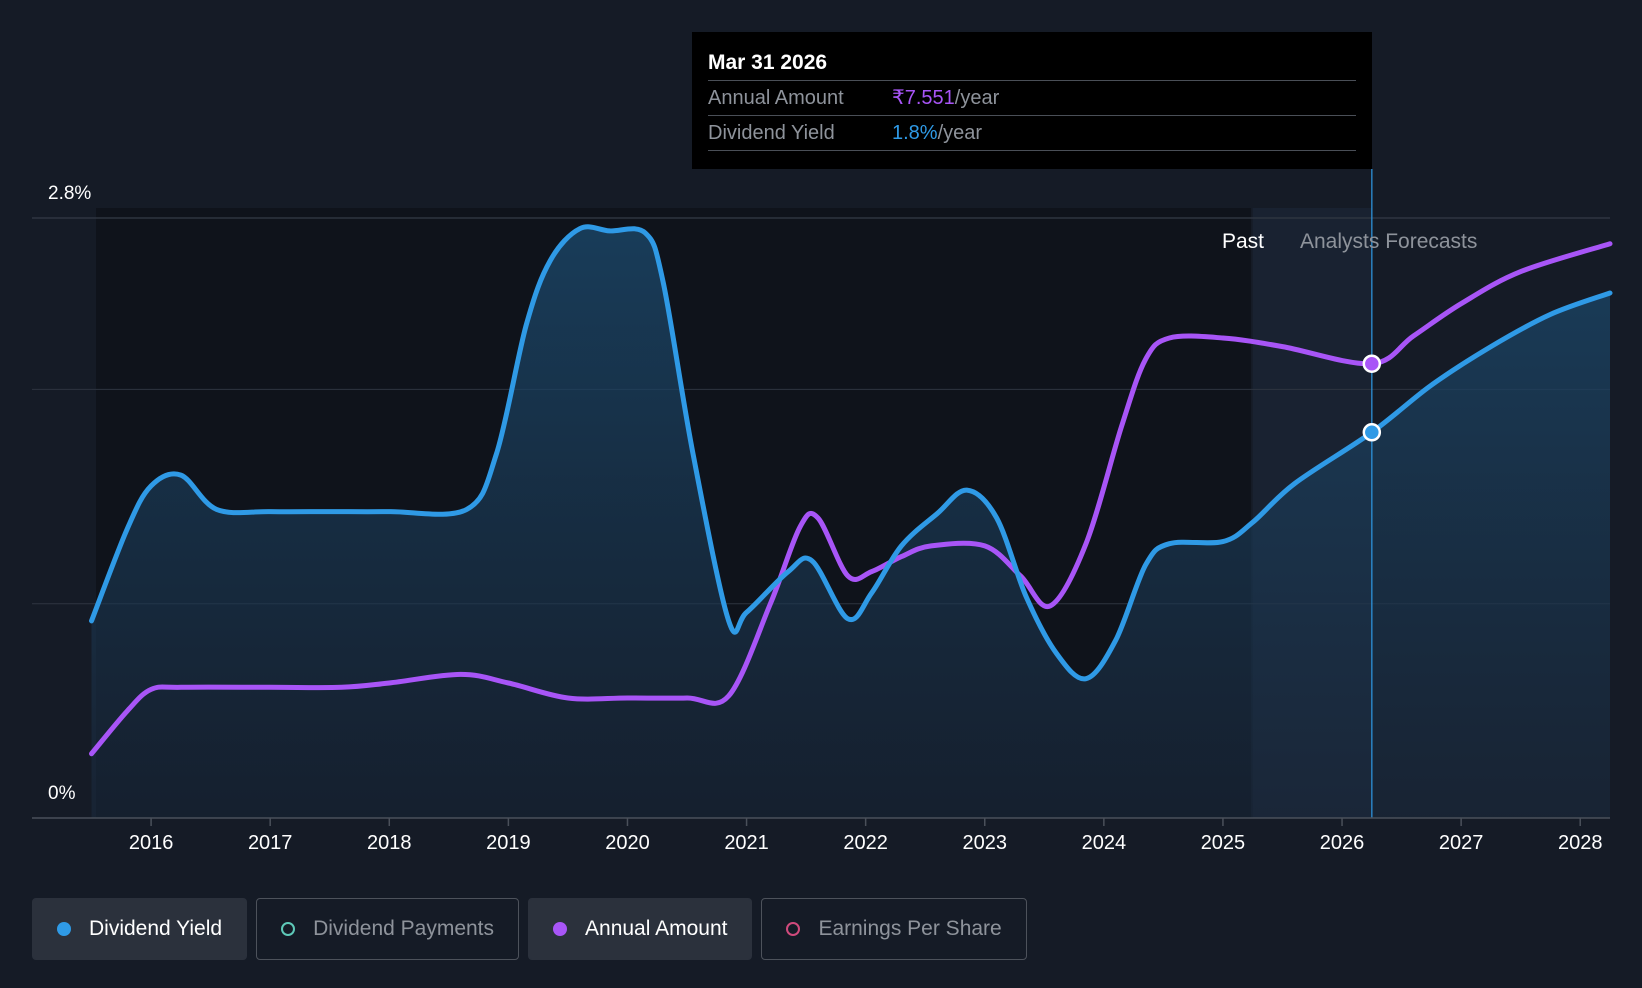 The image size is (1642, 988). What do you see at coordinates (1580, 843) in the screenshot?
I see `x-tick-label: 2028` at bounding box center [1580, 843].